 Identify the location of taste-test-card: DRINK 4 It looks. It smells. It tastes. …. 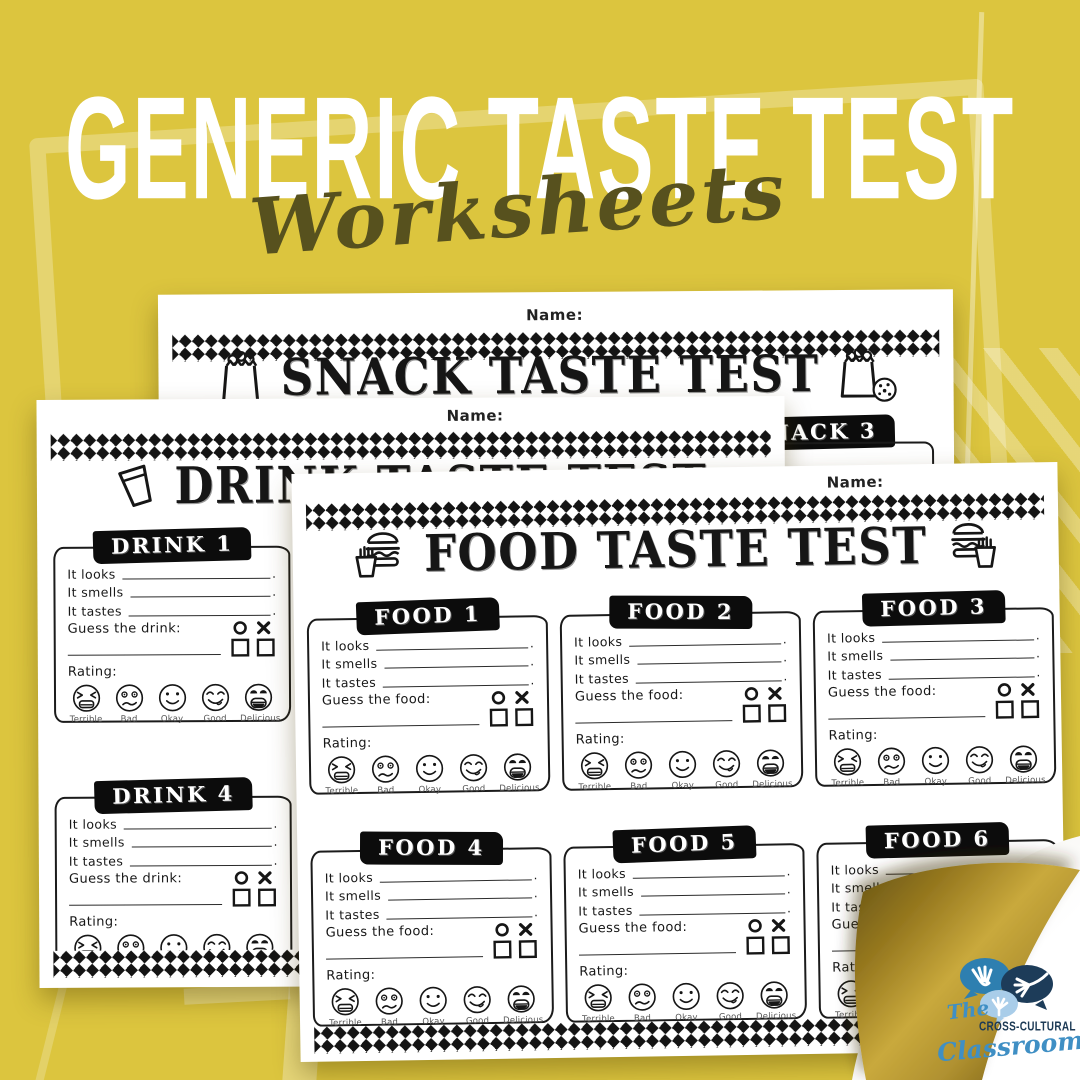
(173, 876).